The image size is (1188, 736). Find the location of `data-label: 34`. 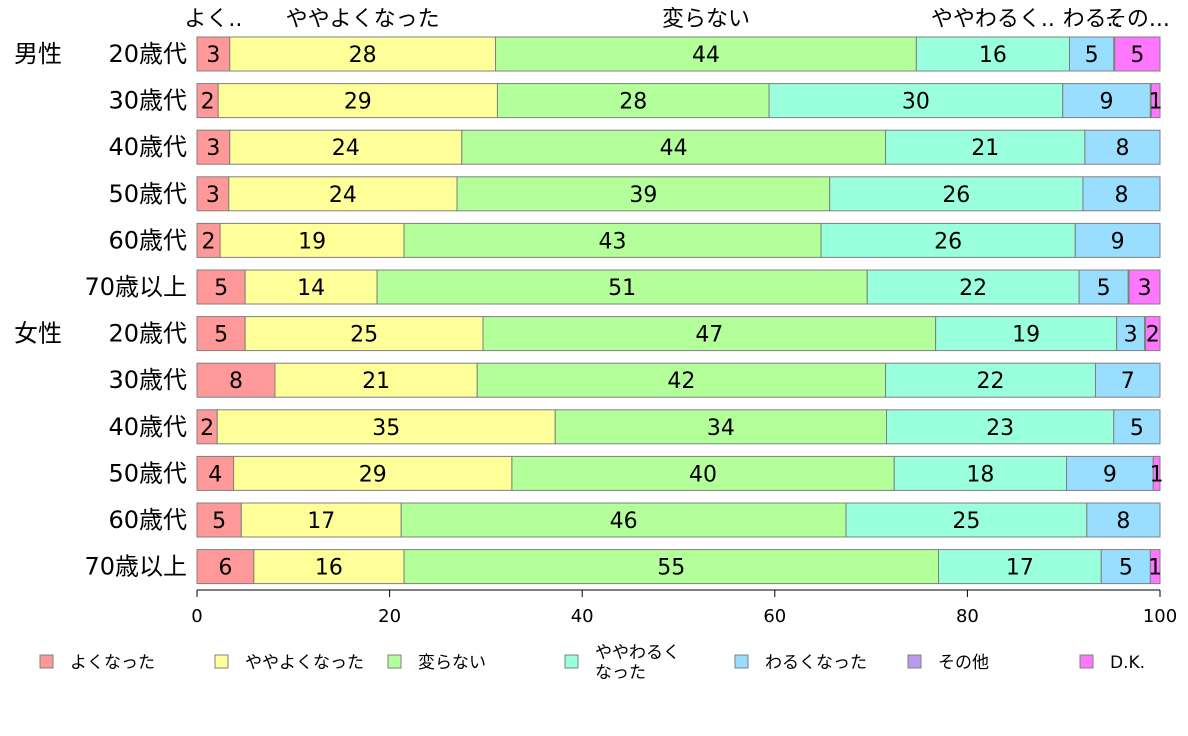

data-label: 34 is located at coordinates (721, 428).